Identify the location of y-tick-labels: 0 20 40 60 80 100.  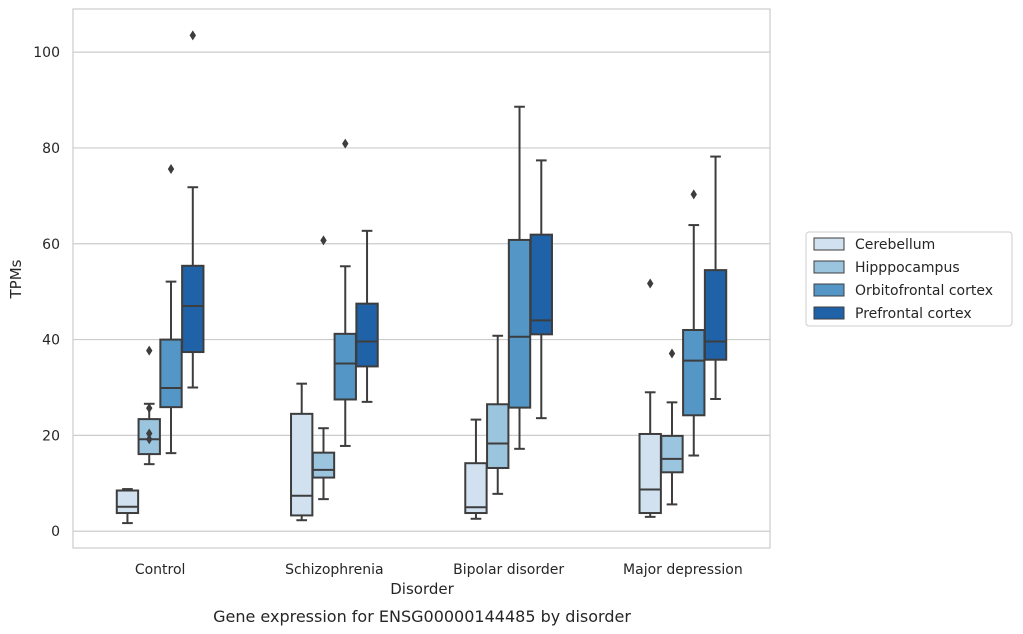
(46, 292).